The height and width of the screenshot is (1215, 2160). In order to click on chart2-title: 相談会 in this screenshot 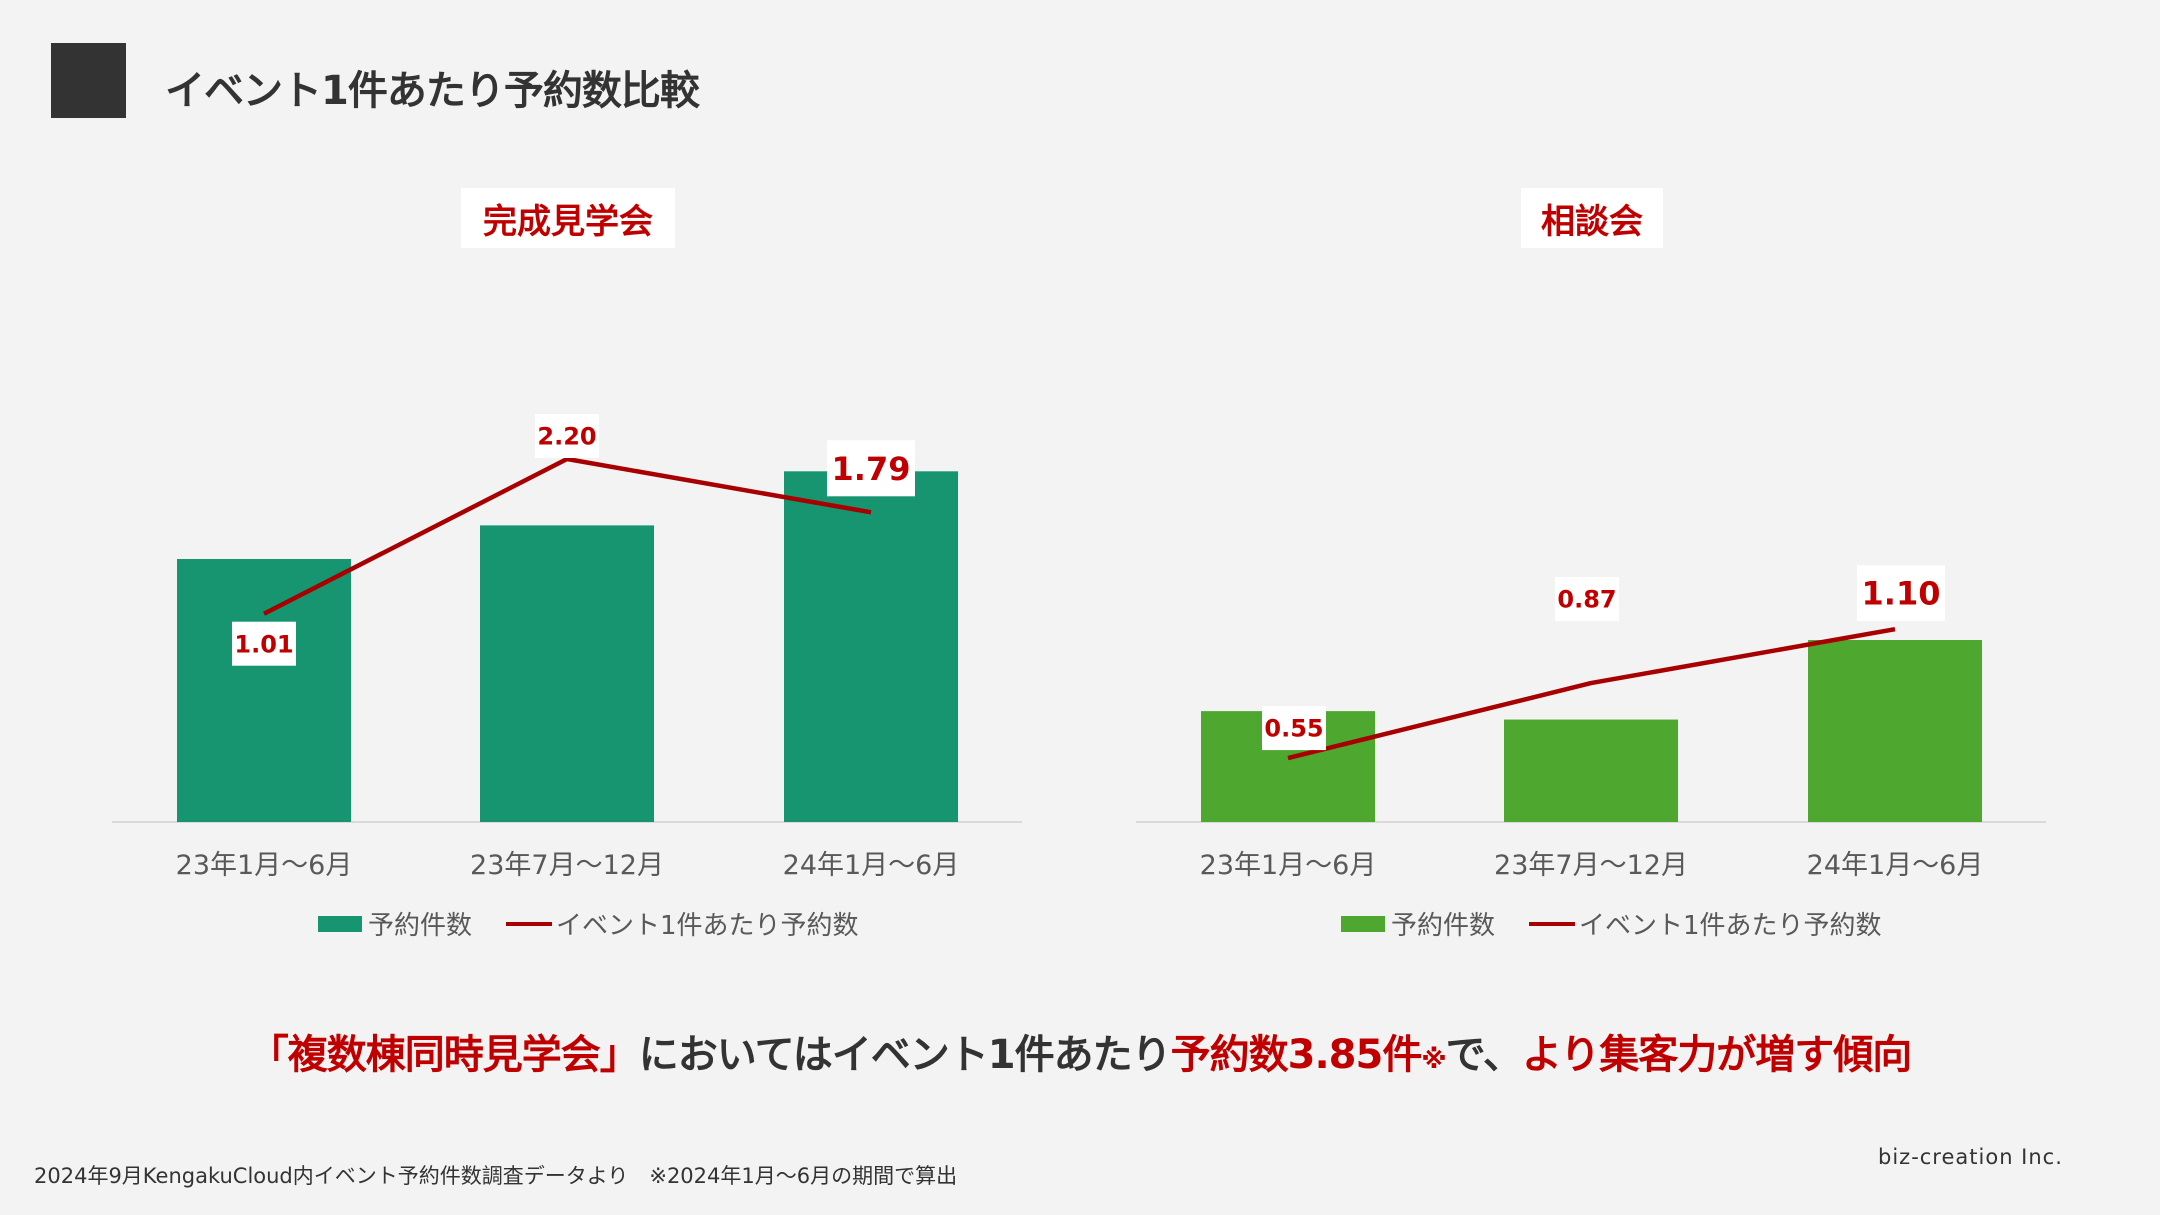, I will do `click(1592, 218)`.